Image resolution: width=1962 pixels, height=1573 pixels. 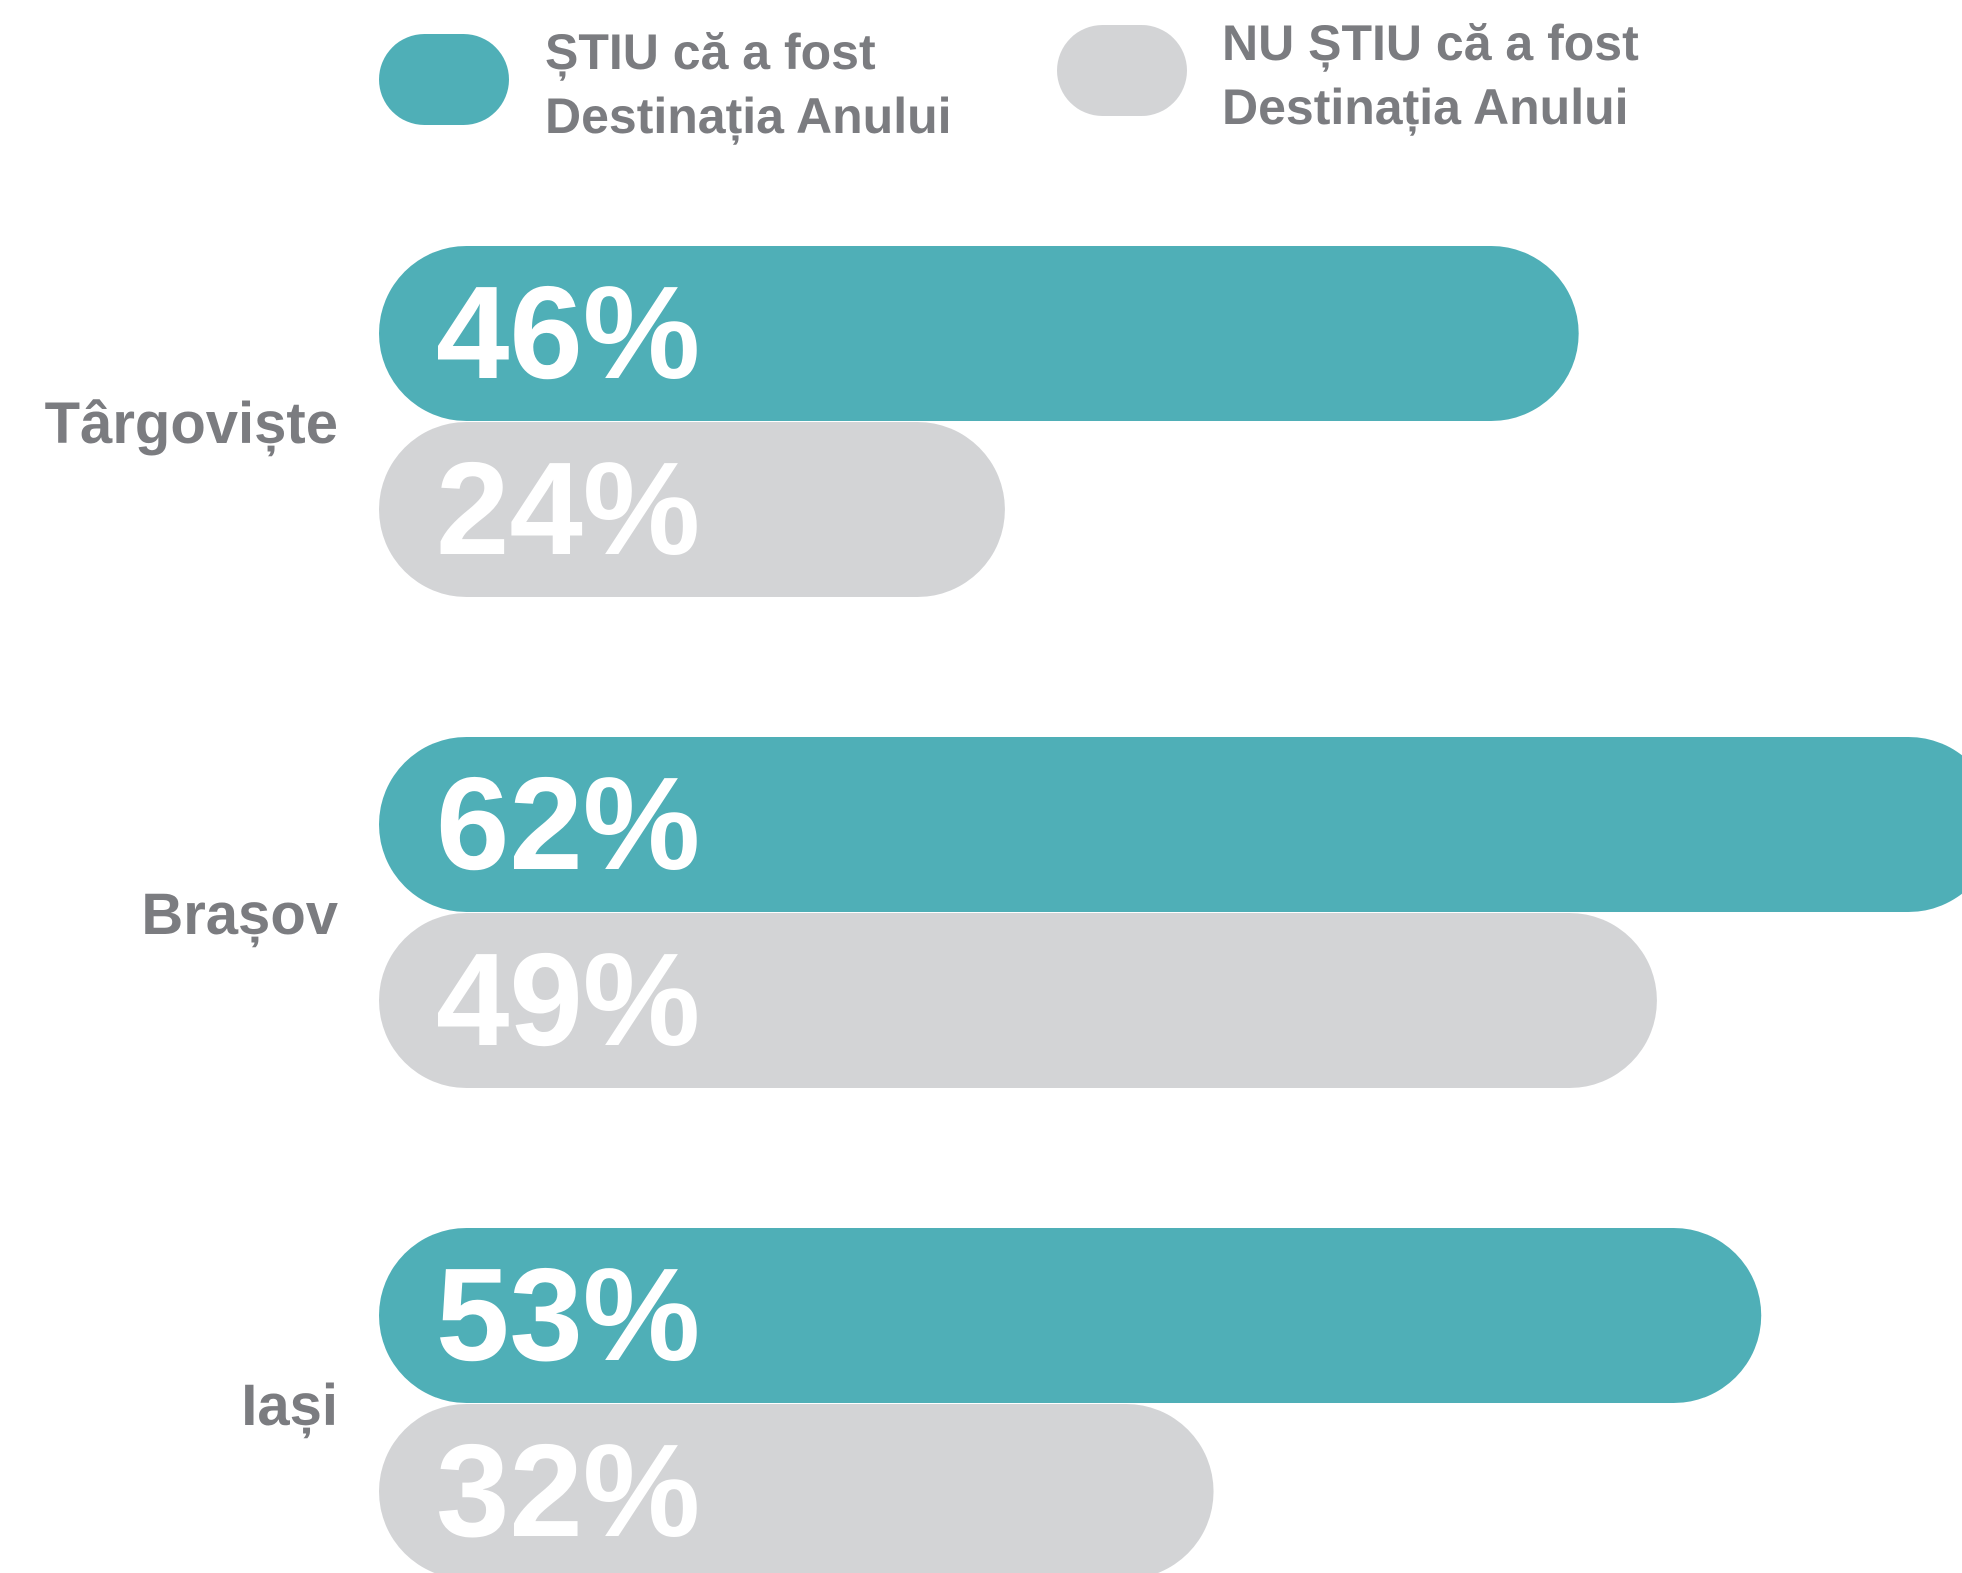 What do you see at coordinates (568, 1314) in the screenshot?
I see `value-label: 53%` at bounding box center [568, 1314].